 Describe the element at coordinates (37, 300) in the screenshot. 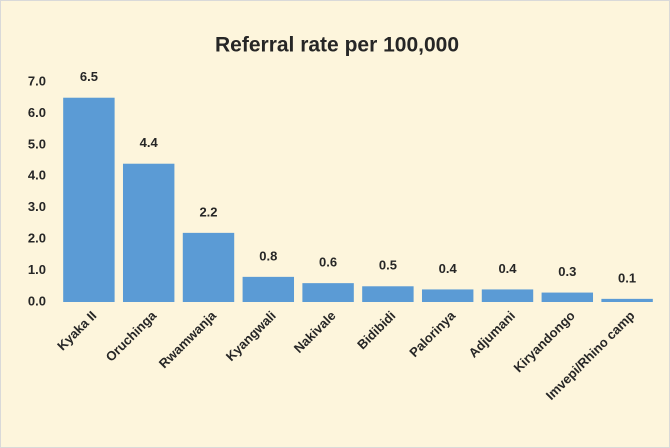

I see `y-tick-label: 0.0` at that location.